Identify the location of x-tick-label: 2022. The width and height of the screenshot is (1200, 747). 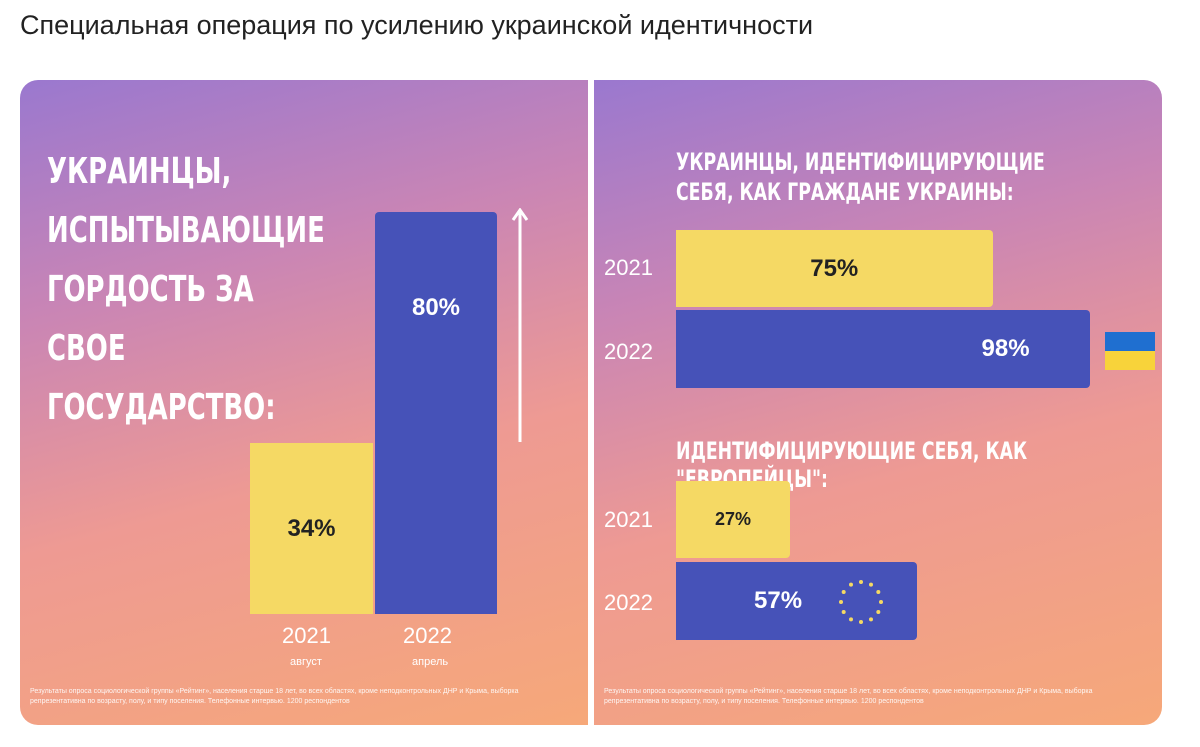
(427, 635).